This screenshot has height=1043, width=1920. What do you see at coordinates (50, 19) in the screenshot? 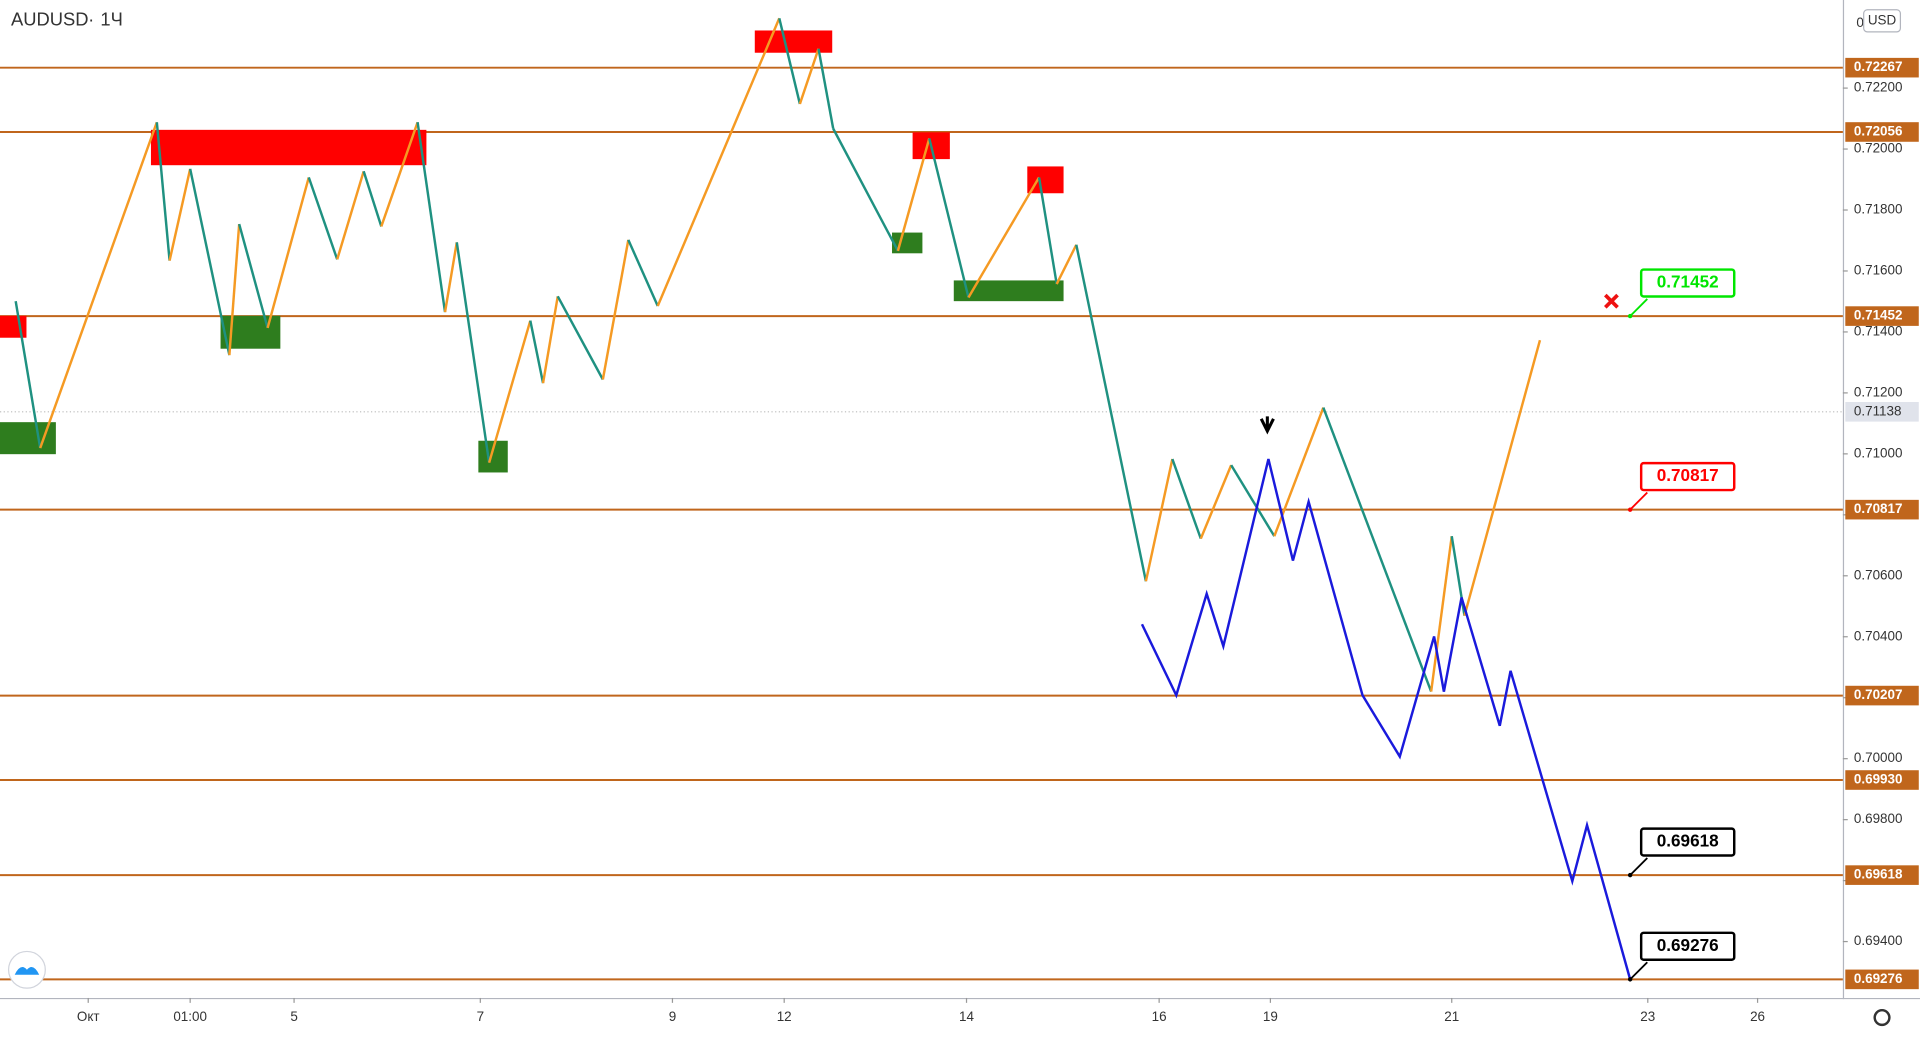
I see `symbol: AUDUSD` at bounding box center [50, 19].